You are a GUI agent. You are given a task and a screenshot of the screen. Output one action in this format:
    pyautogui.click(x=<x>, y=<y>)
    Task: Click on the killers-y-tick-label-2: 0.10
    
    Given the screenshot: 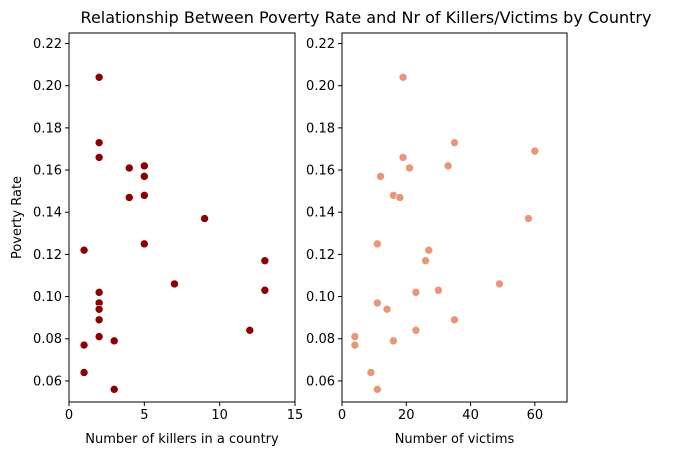 What is the action you would take?
    pyautogui.click(x=47, y=297)
    